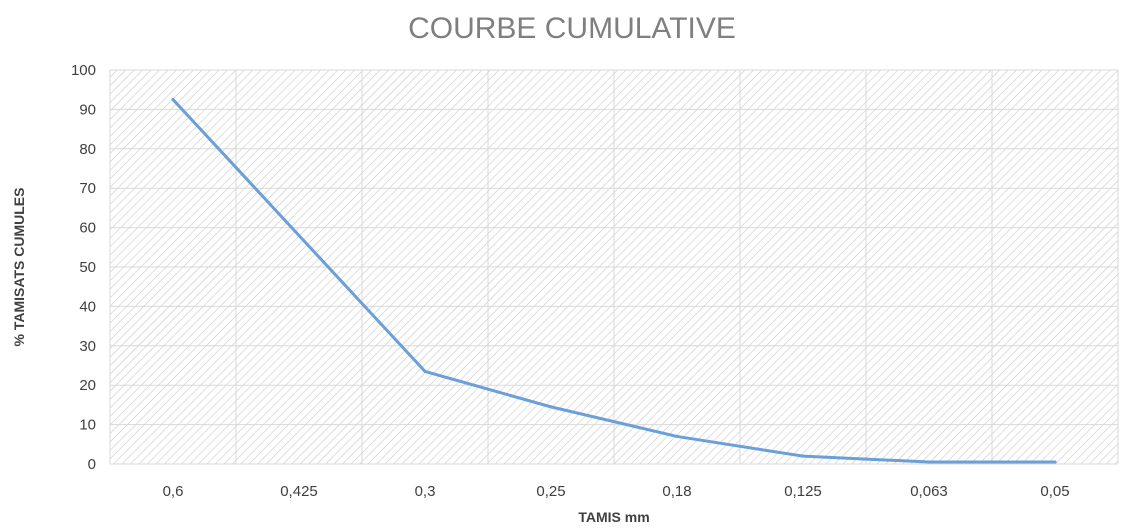 The image size is (1138, 528). I want to click on x-tick-label: 0,25, so click(550, 491).